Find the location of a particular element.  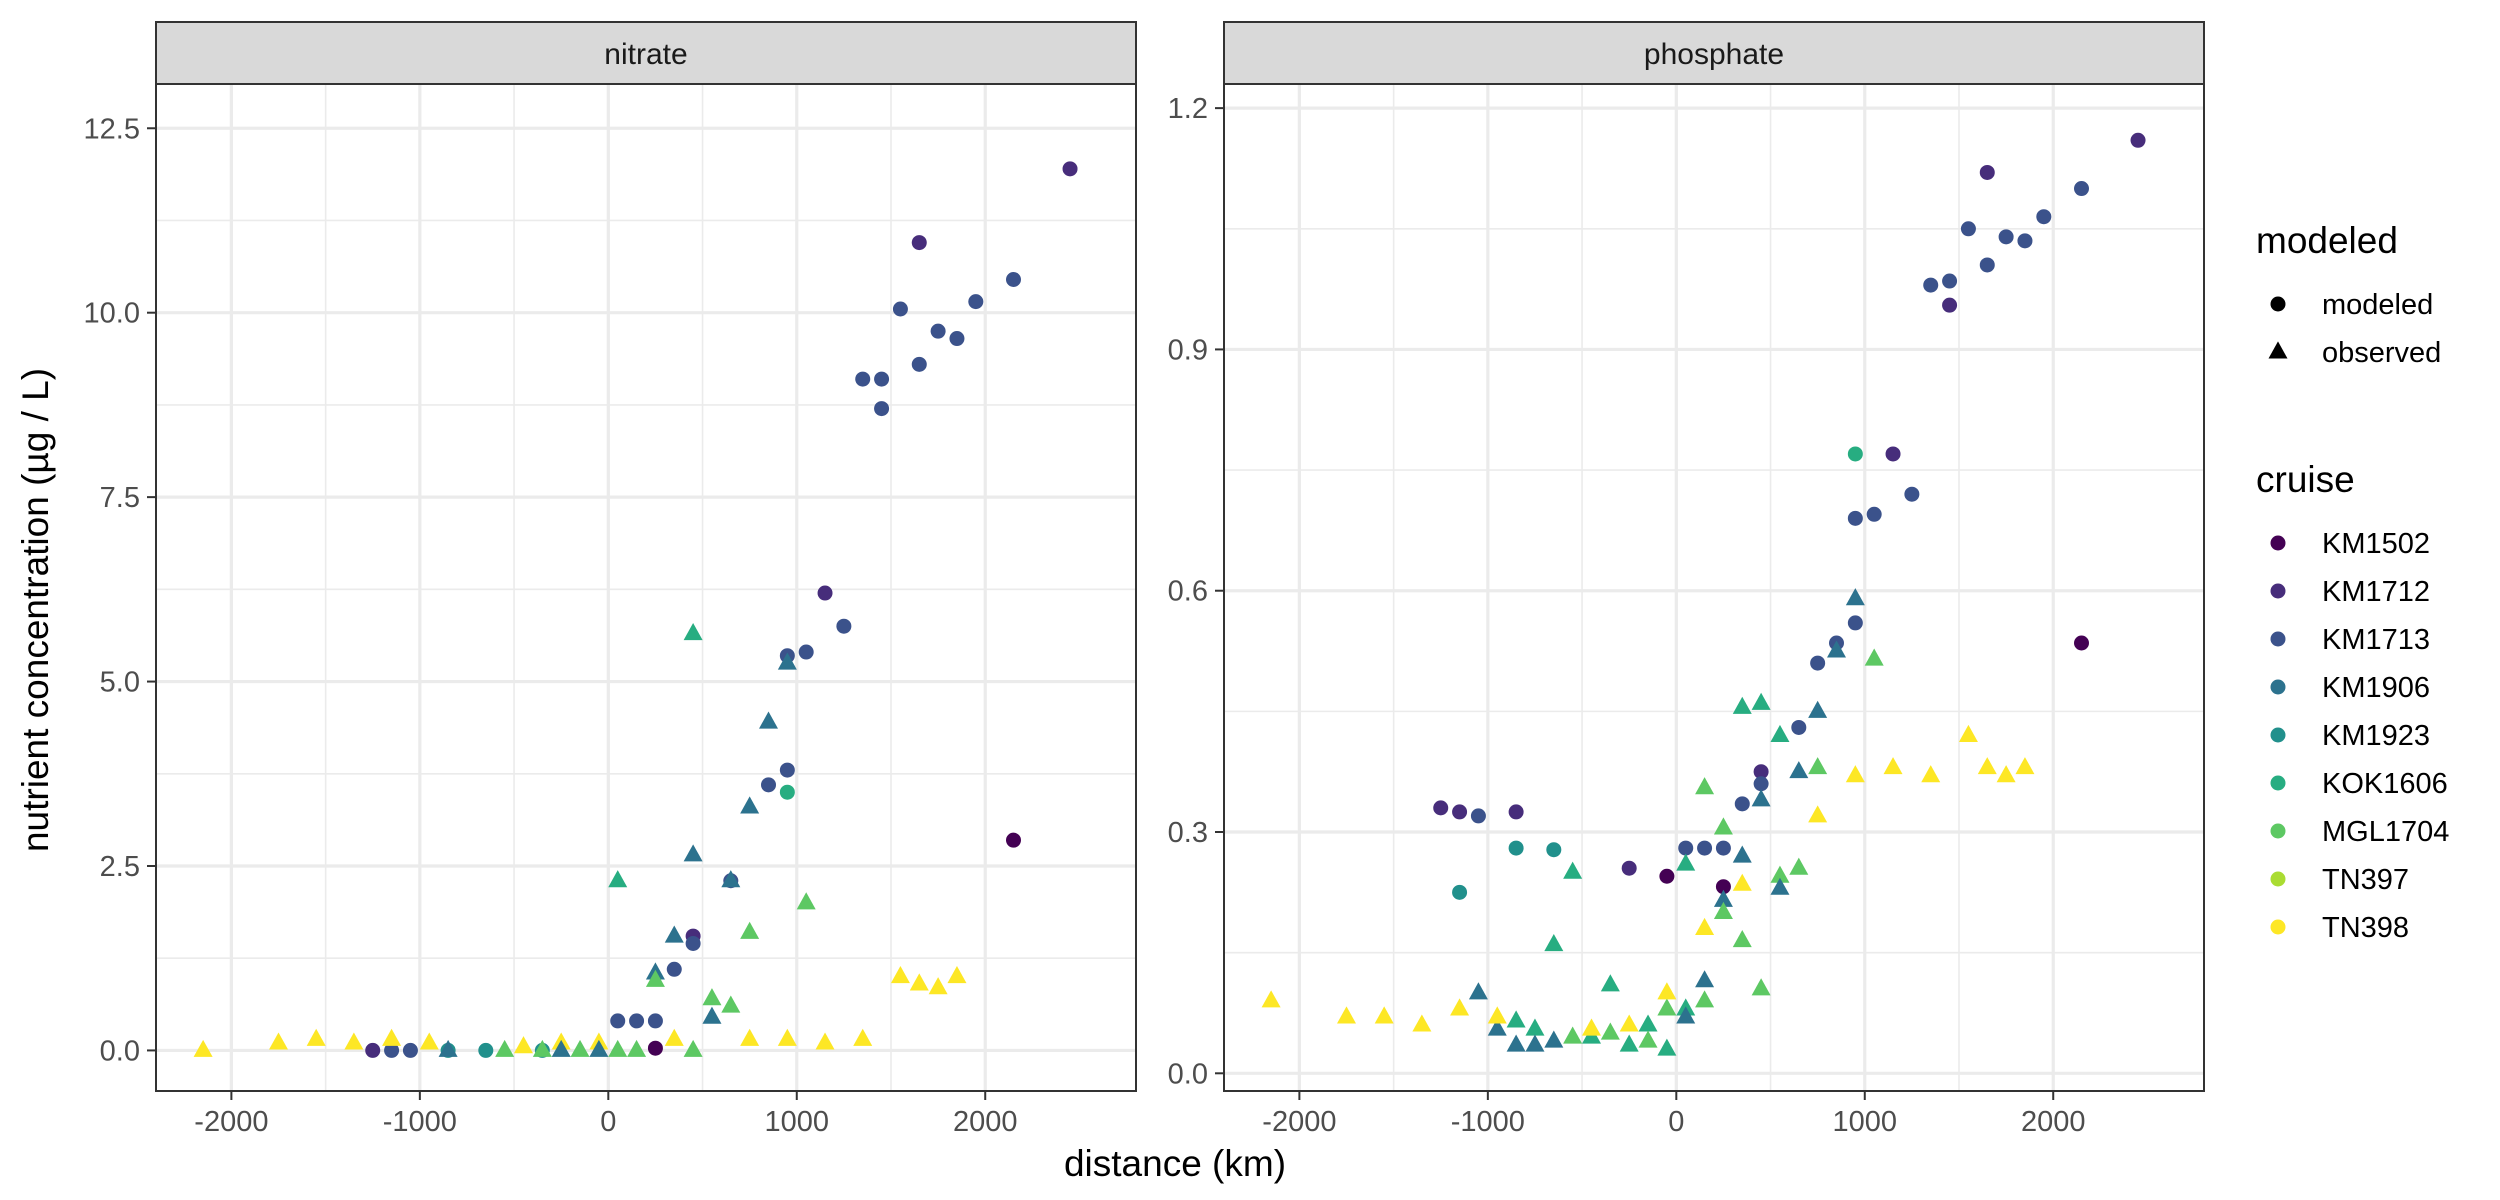

legend-label: observed is located at coordinates (2381, 353).